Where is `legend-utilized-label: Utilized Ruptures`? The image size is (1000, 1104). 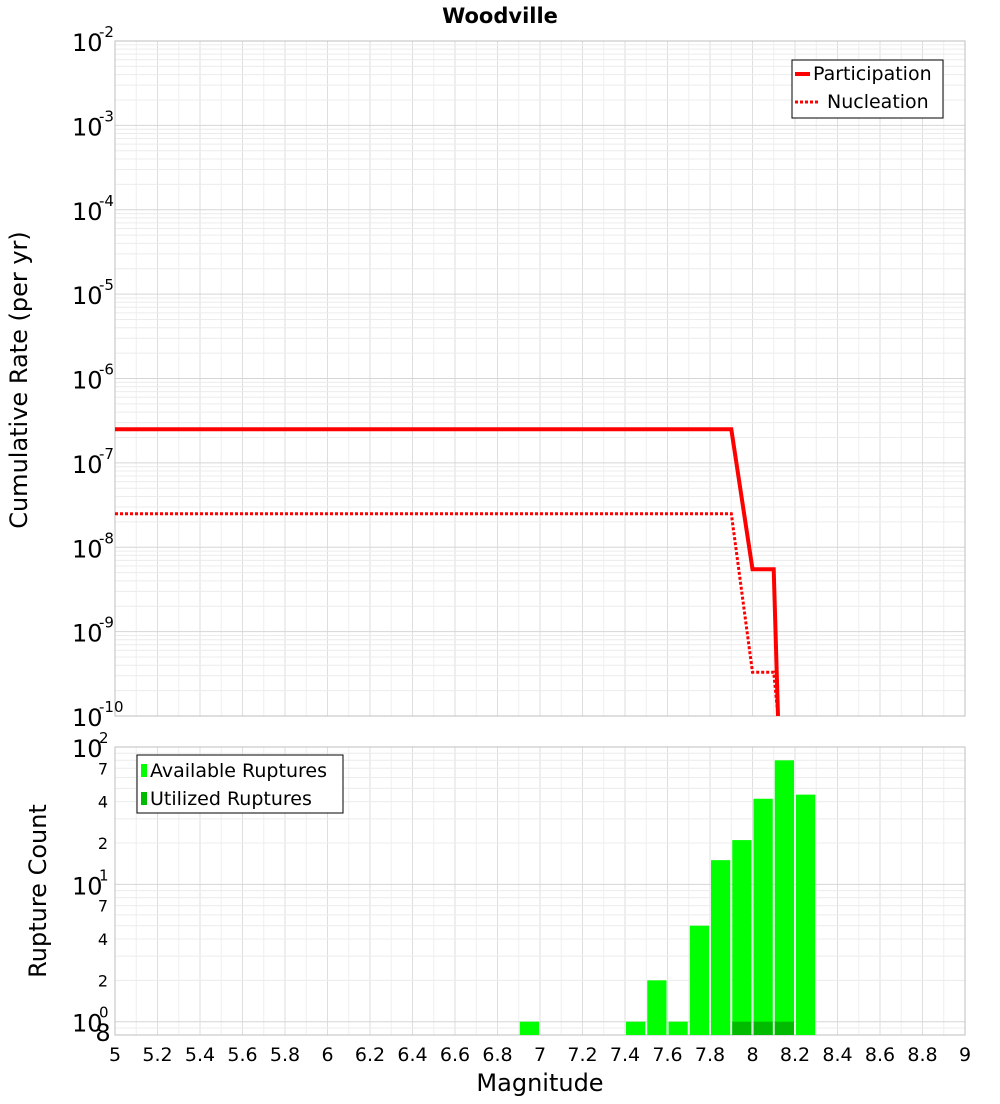
legend-utilized-label: Utilized Ruptures is located at coordinates (231, 799).